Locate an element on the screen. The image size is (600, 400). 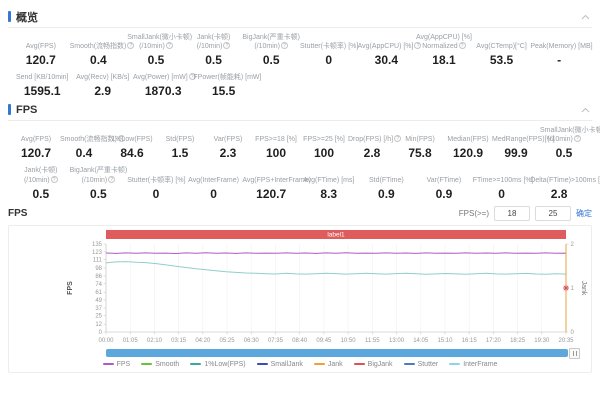
stat-label: BigJank(严重卡顿) is located at coordinates (98, 171).